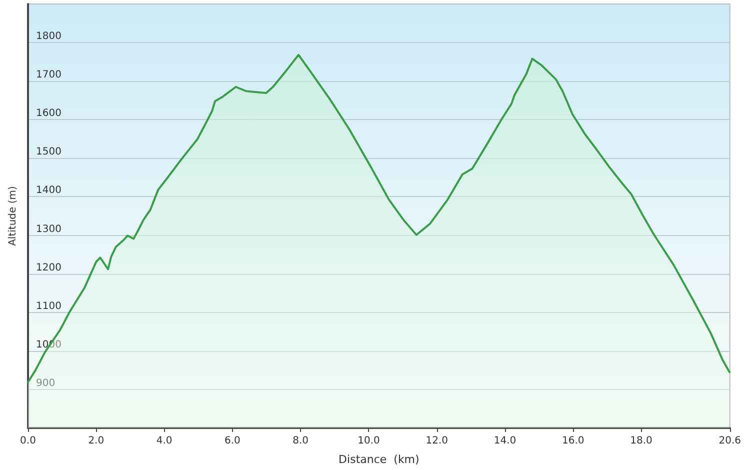 This screenshot has width=744, height=470. Describe the element at coordinates (164, 441) in the screenshot. I see `x-tick-label: 4.0` at that location.